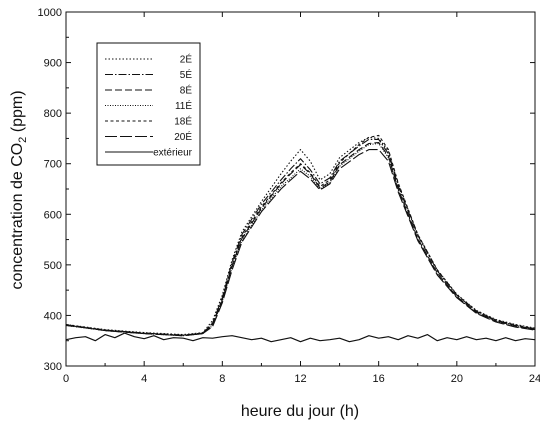 The height and width of the screenshot is (424, 540). I want to click on y-axis-label: concentration de CO2 (ppm), so click(19, 189).